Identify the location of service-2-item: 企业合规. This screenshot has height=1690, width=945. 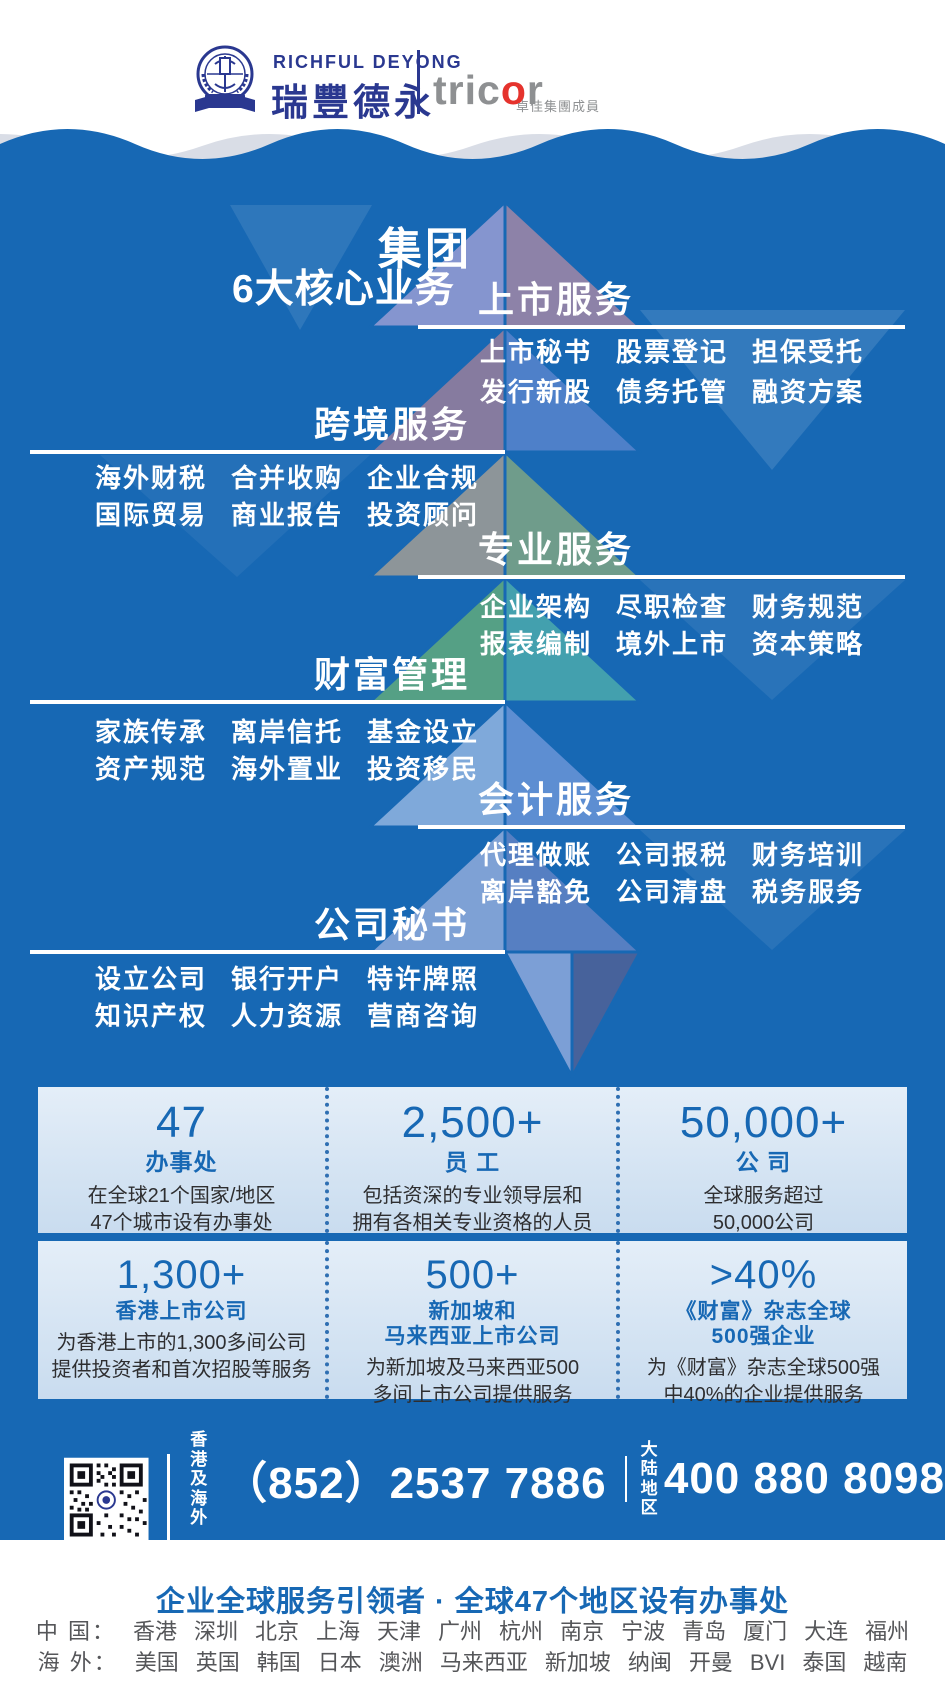
(423, 478).